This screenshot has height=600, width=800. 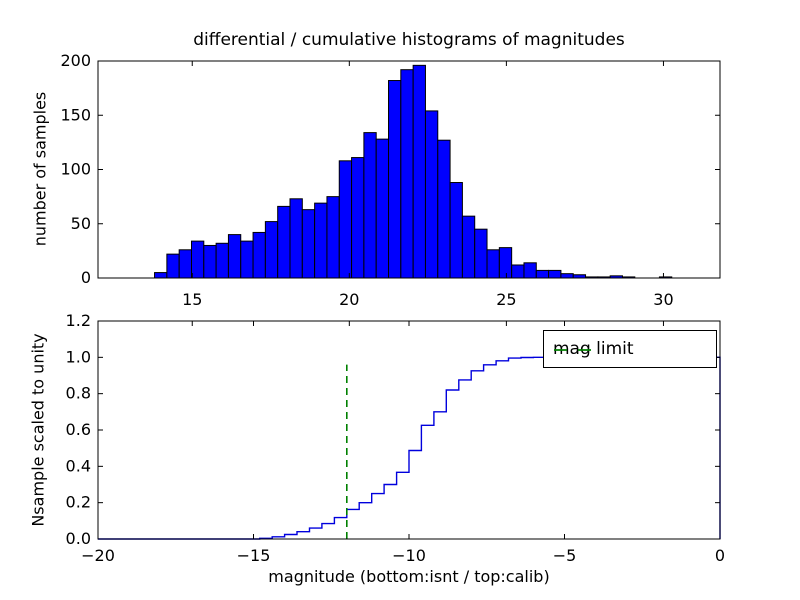 I want to click on svg-text: 0.8, so click(x=78, y=393).